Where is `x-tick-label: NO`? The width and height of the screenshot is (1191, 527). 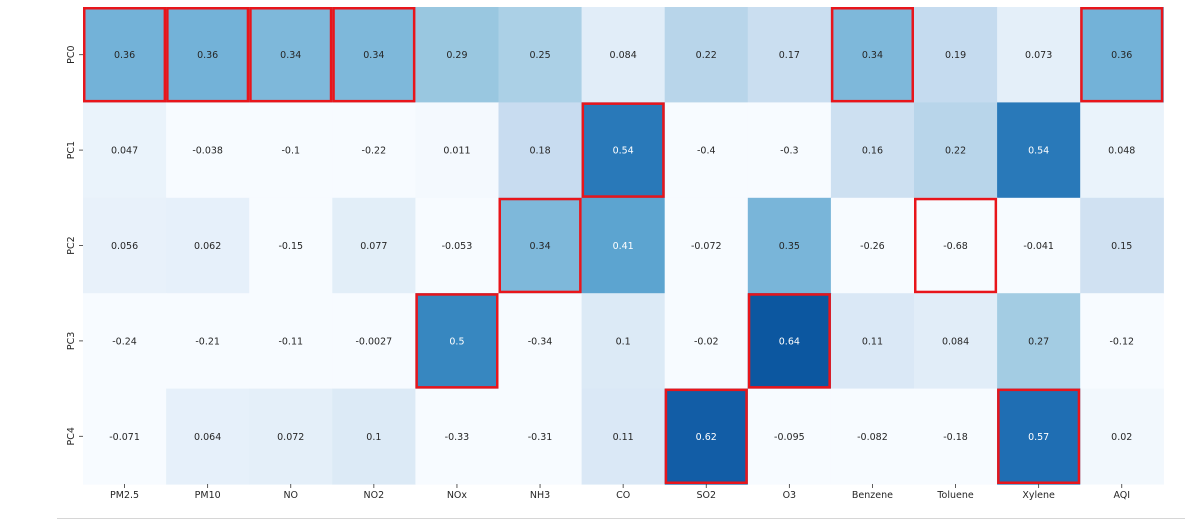
x-tick-label: NO is located at coordinates (290, 495).